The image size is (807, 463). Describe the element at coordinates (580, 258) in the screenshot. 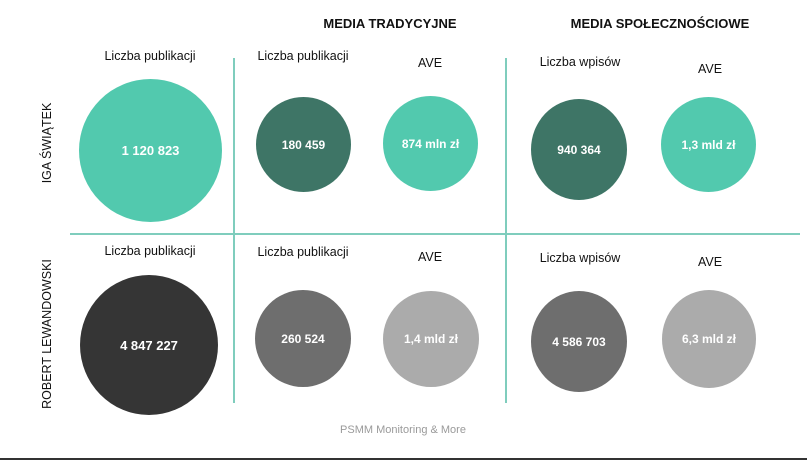

I see `label-social-count-row2: Liczba wpisów` at that location.